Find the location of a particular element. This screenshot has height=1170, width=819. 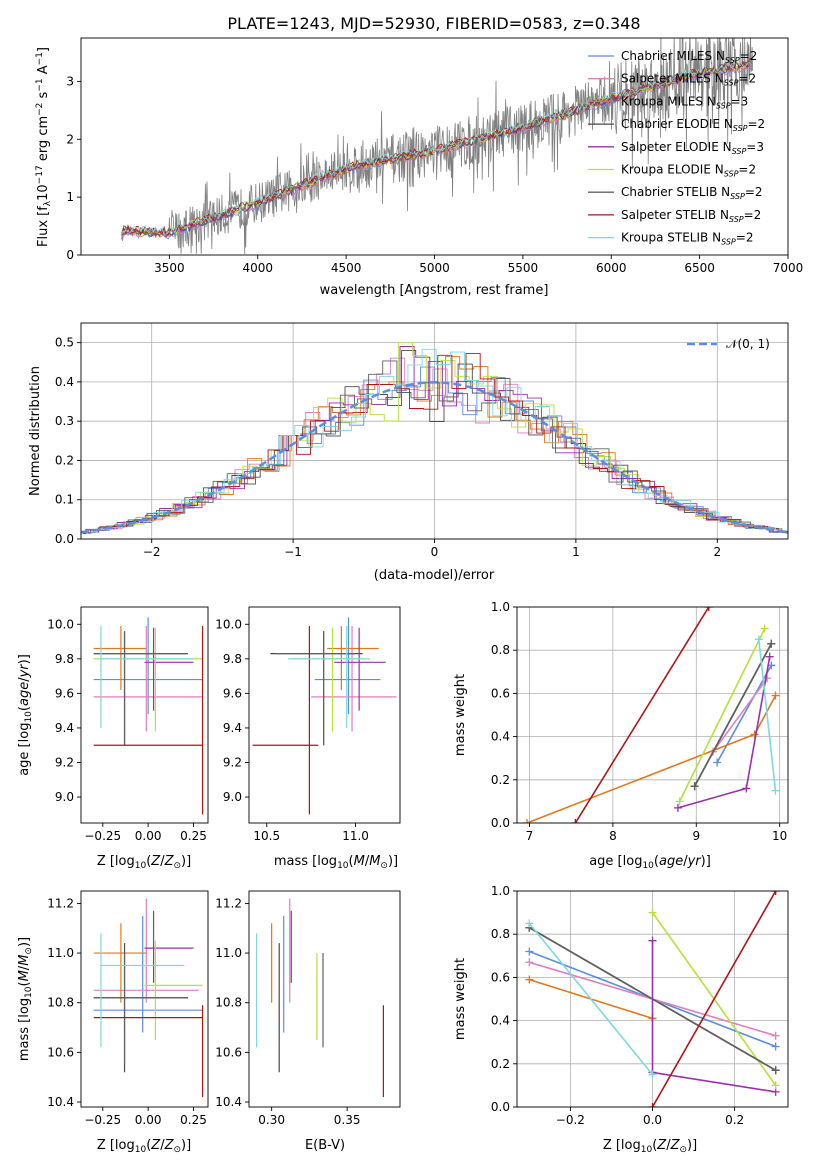

y-tick-label: 0 is located at coordinates (70, 255).